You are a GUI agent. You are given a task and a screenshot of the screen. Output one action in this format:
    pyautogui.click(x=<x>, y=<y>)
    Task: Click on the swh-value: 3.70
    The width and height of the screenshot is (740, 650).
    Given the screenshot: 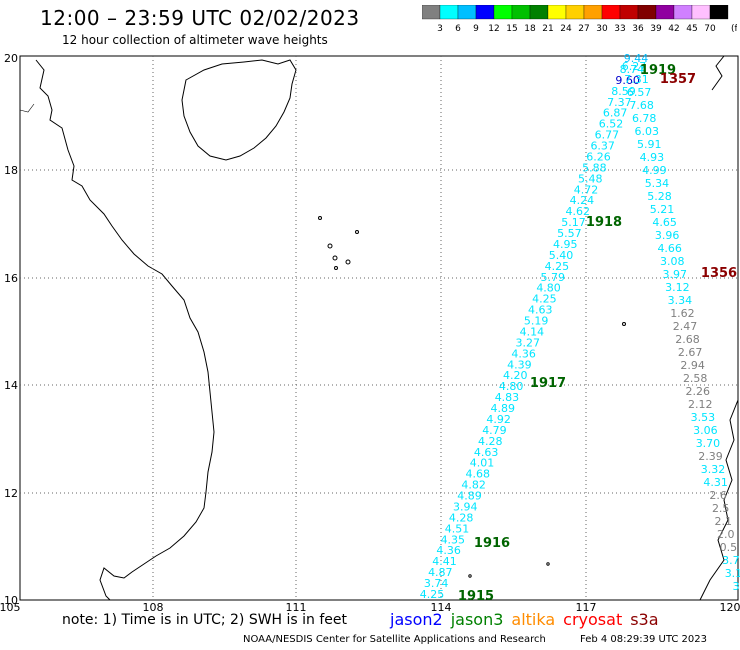 What is the action you would take?
    pyautogui.click(x=708, y=443)
    